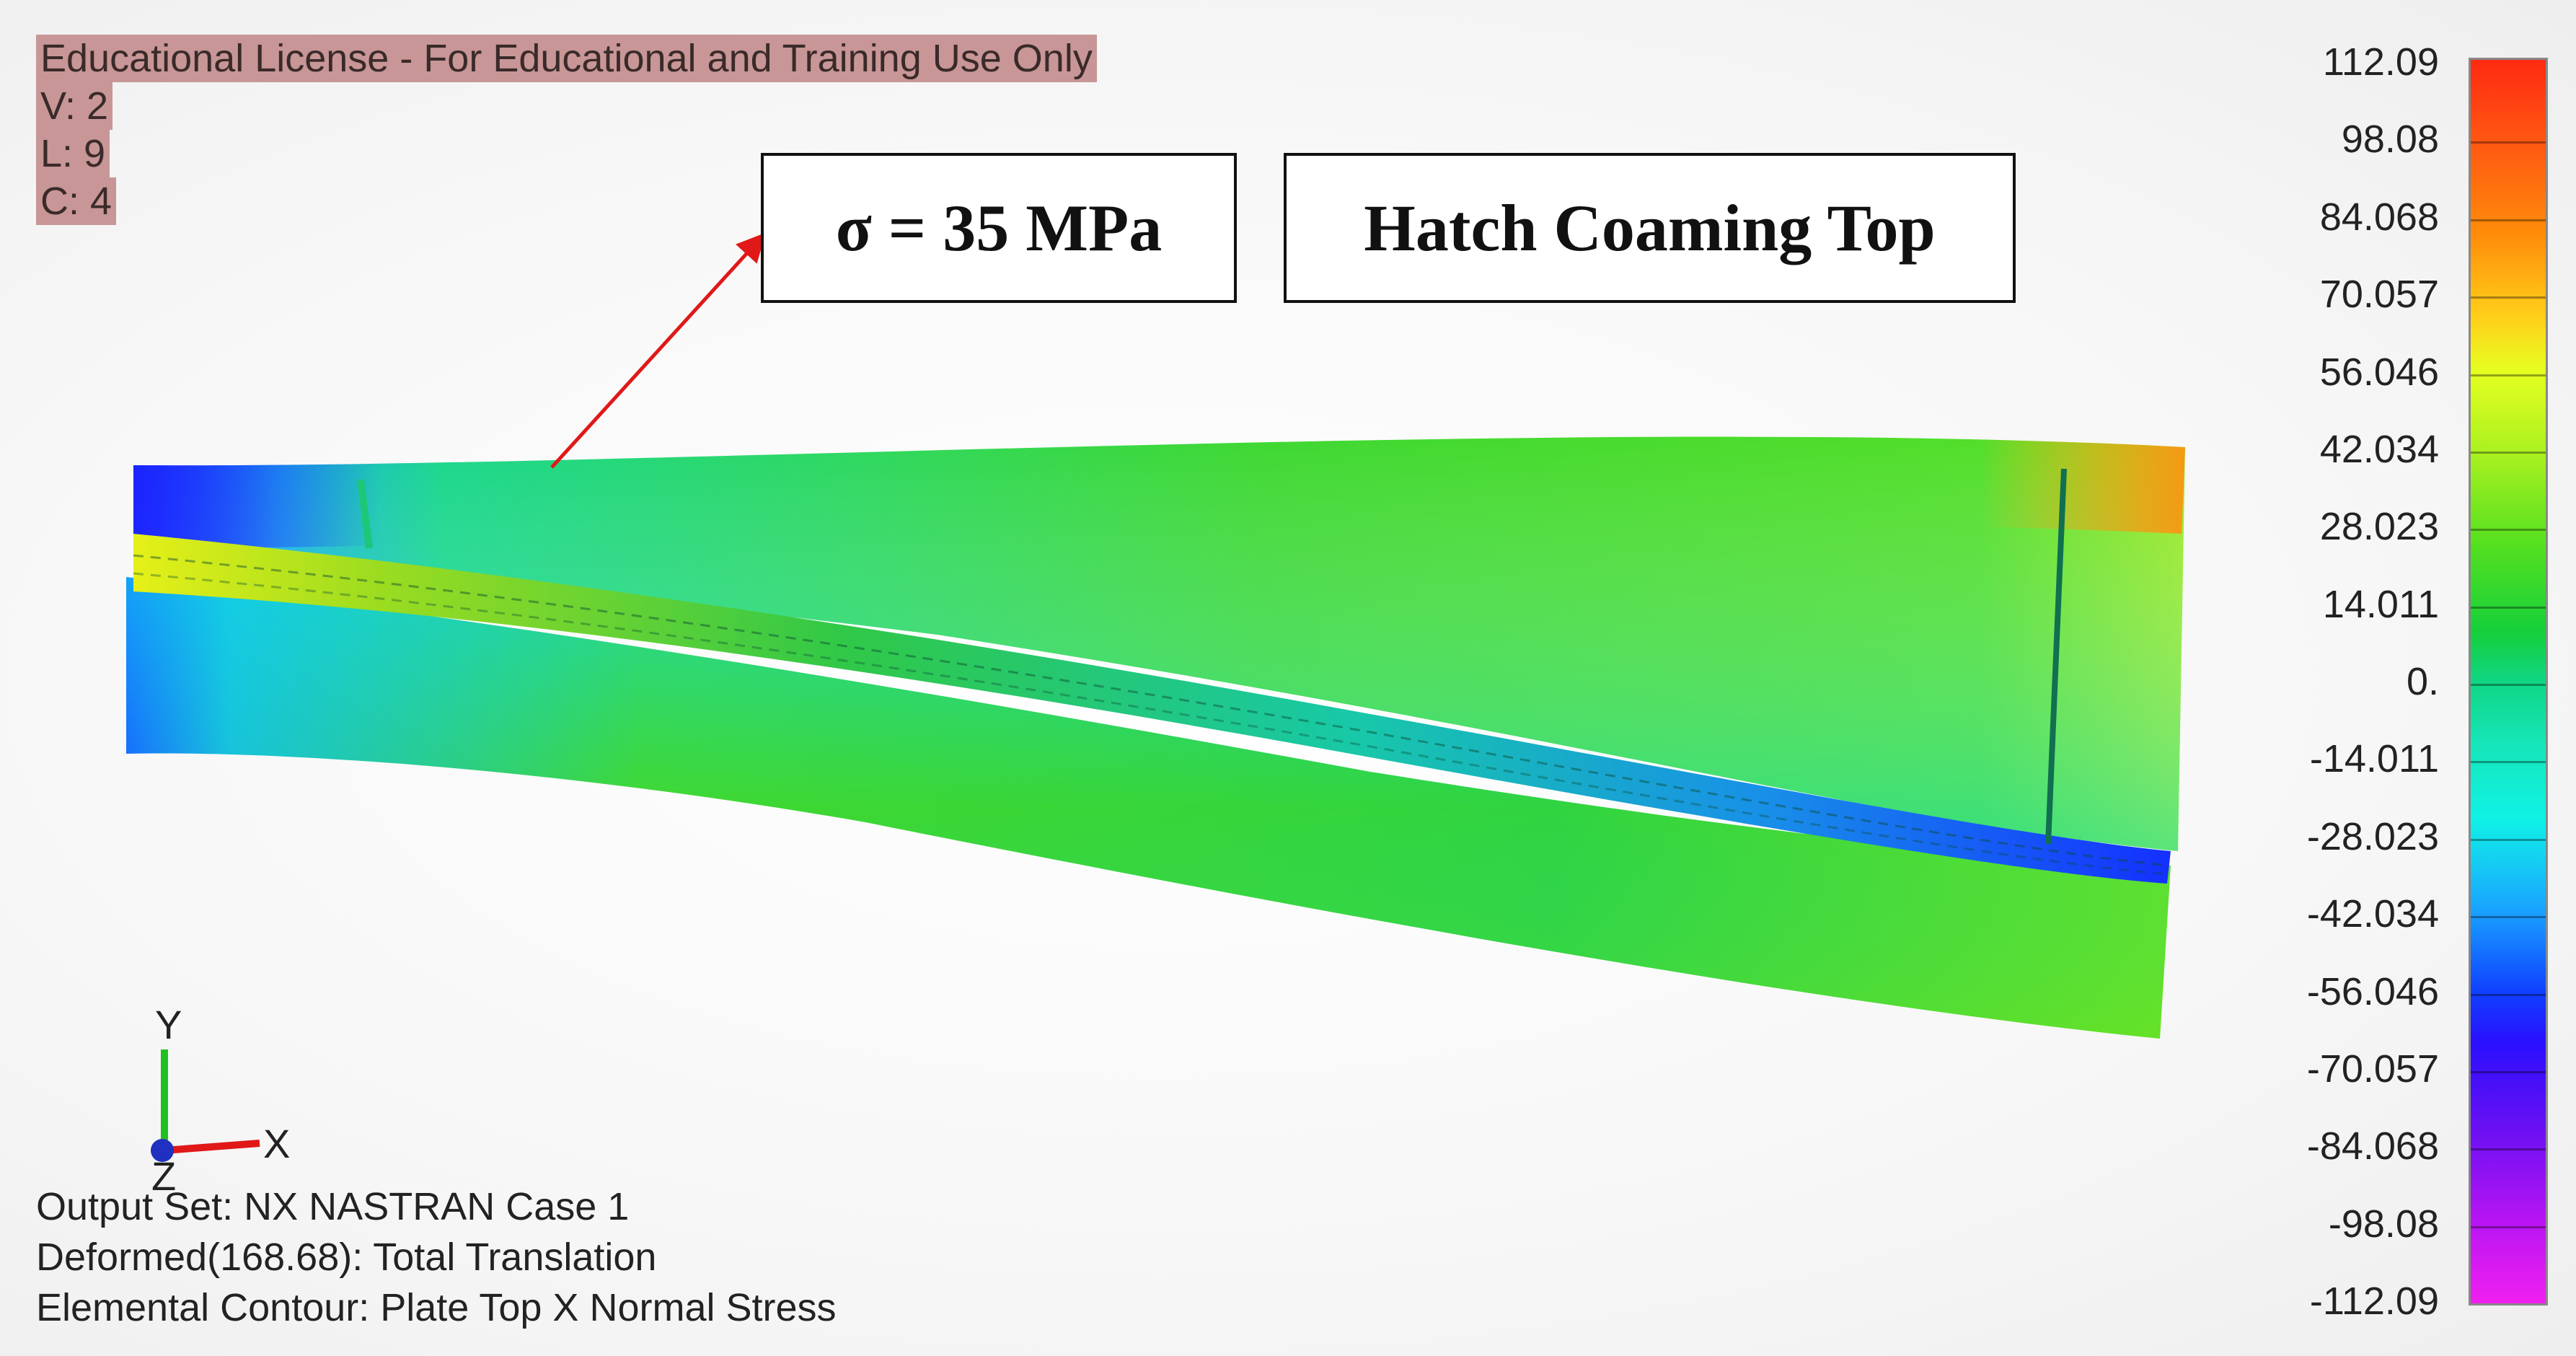 Image resolution: width=2576 pixels, height=1356 pixels. What do you see at coordinates (168, 1024) in the screenshot?
I see `triad-y-label: Y` at bounding box center [168, 1024].